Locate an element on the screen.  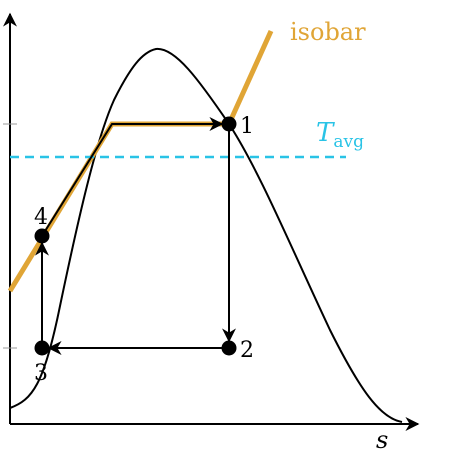
tavg-label-main: T is located at coordinates (325, 133).